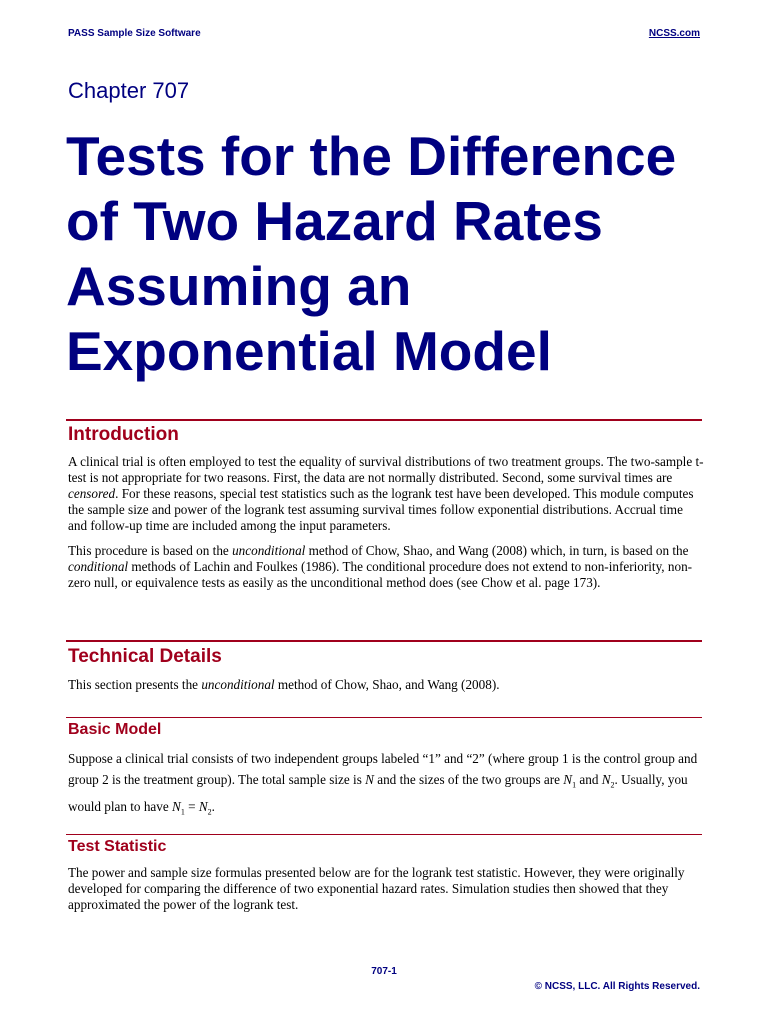  I want to click on chapter: Chapter 707, so click(129, 90).